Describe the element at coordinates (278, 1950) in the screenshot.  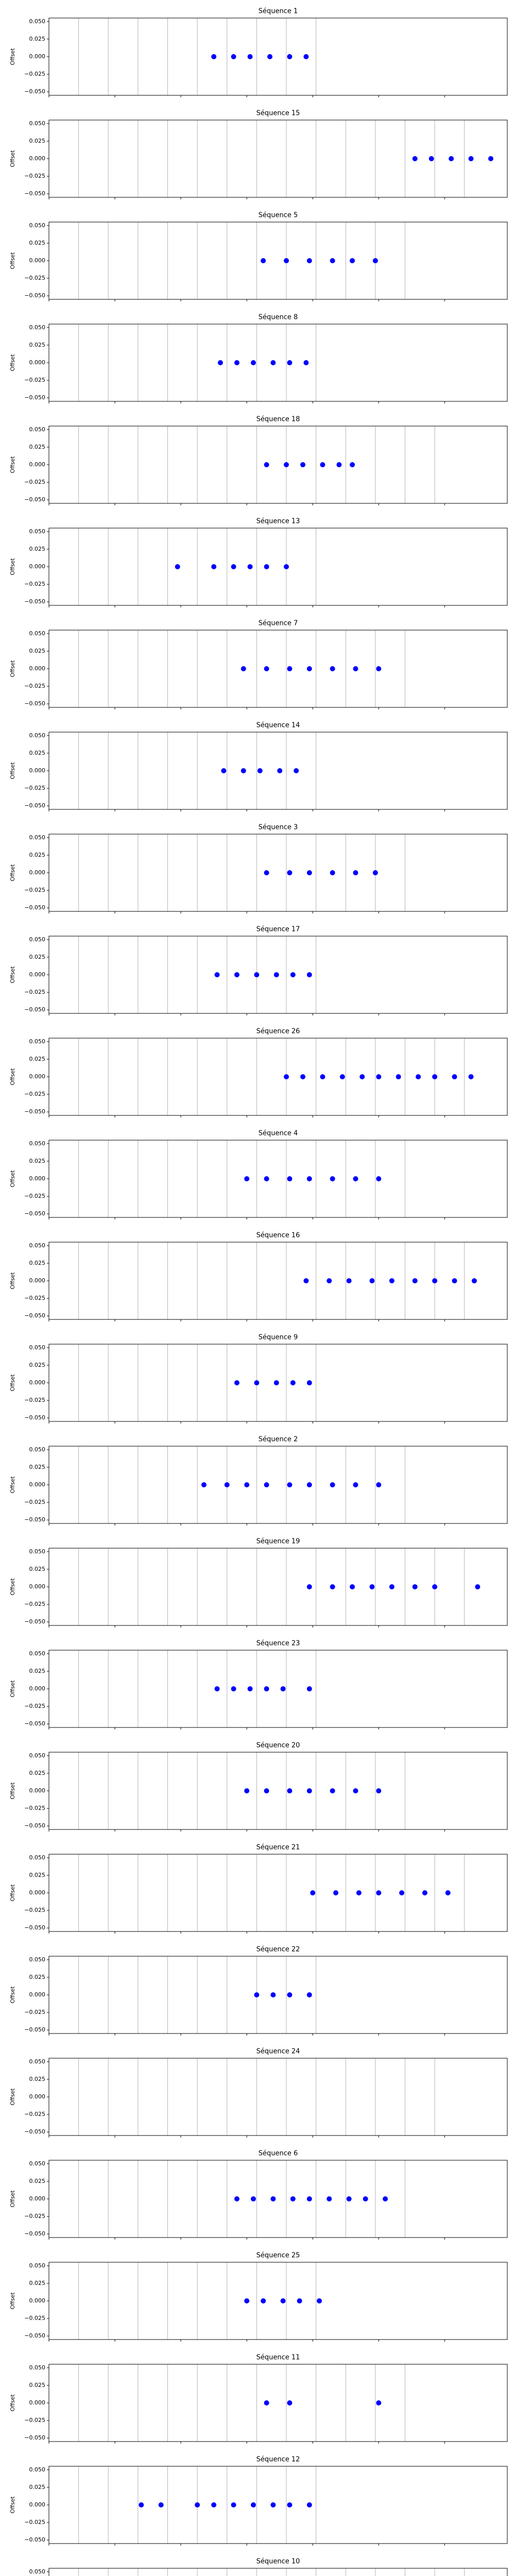
I see `subplot-title: Séquence 22` at that location.